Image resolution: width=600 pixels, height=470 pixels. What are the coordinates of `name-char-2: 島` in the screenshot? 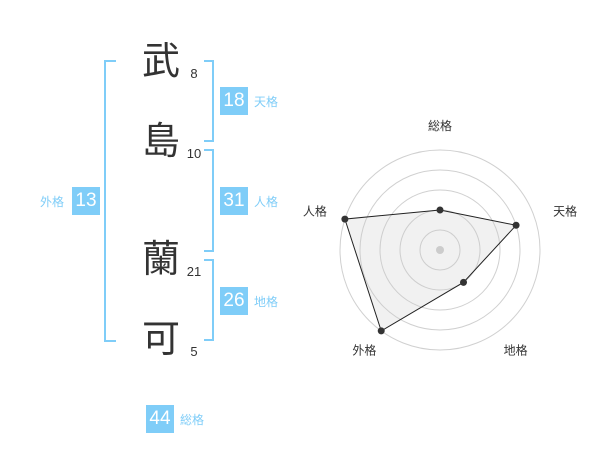 It's located at (160, 141).